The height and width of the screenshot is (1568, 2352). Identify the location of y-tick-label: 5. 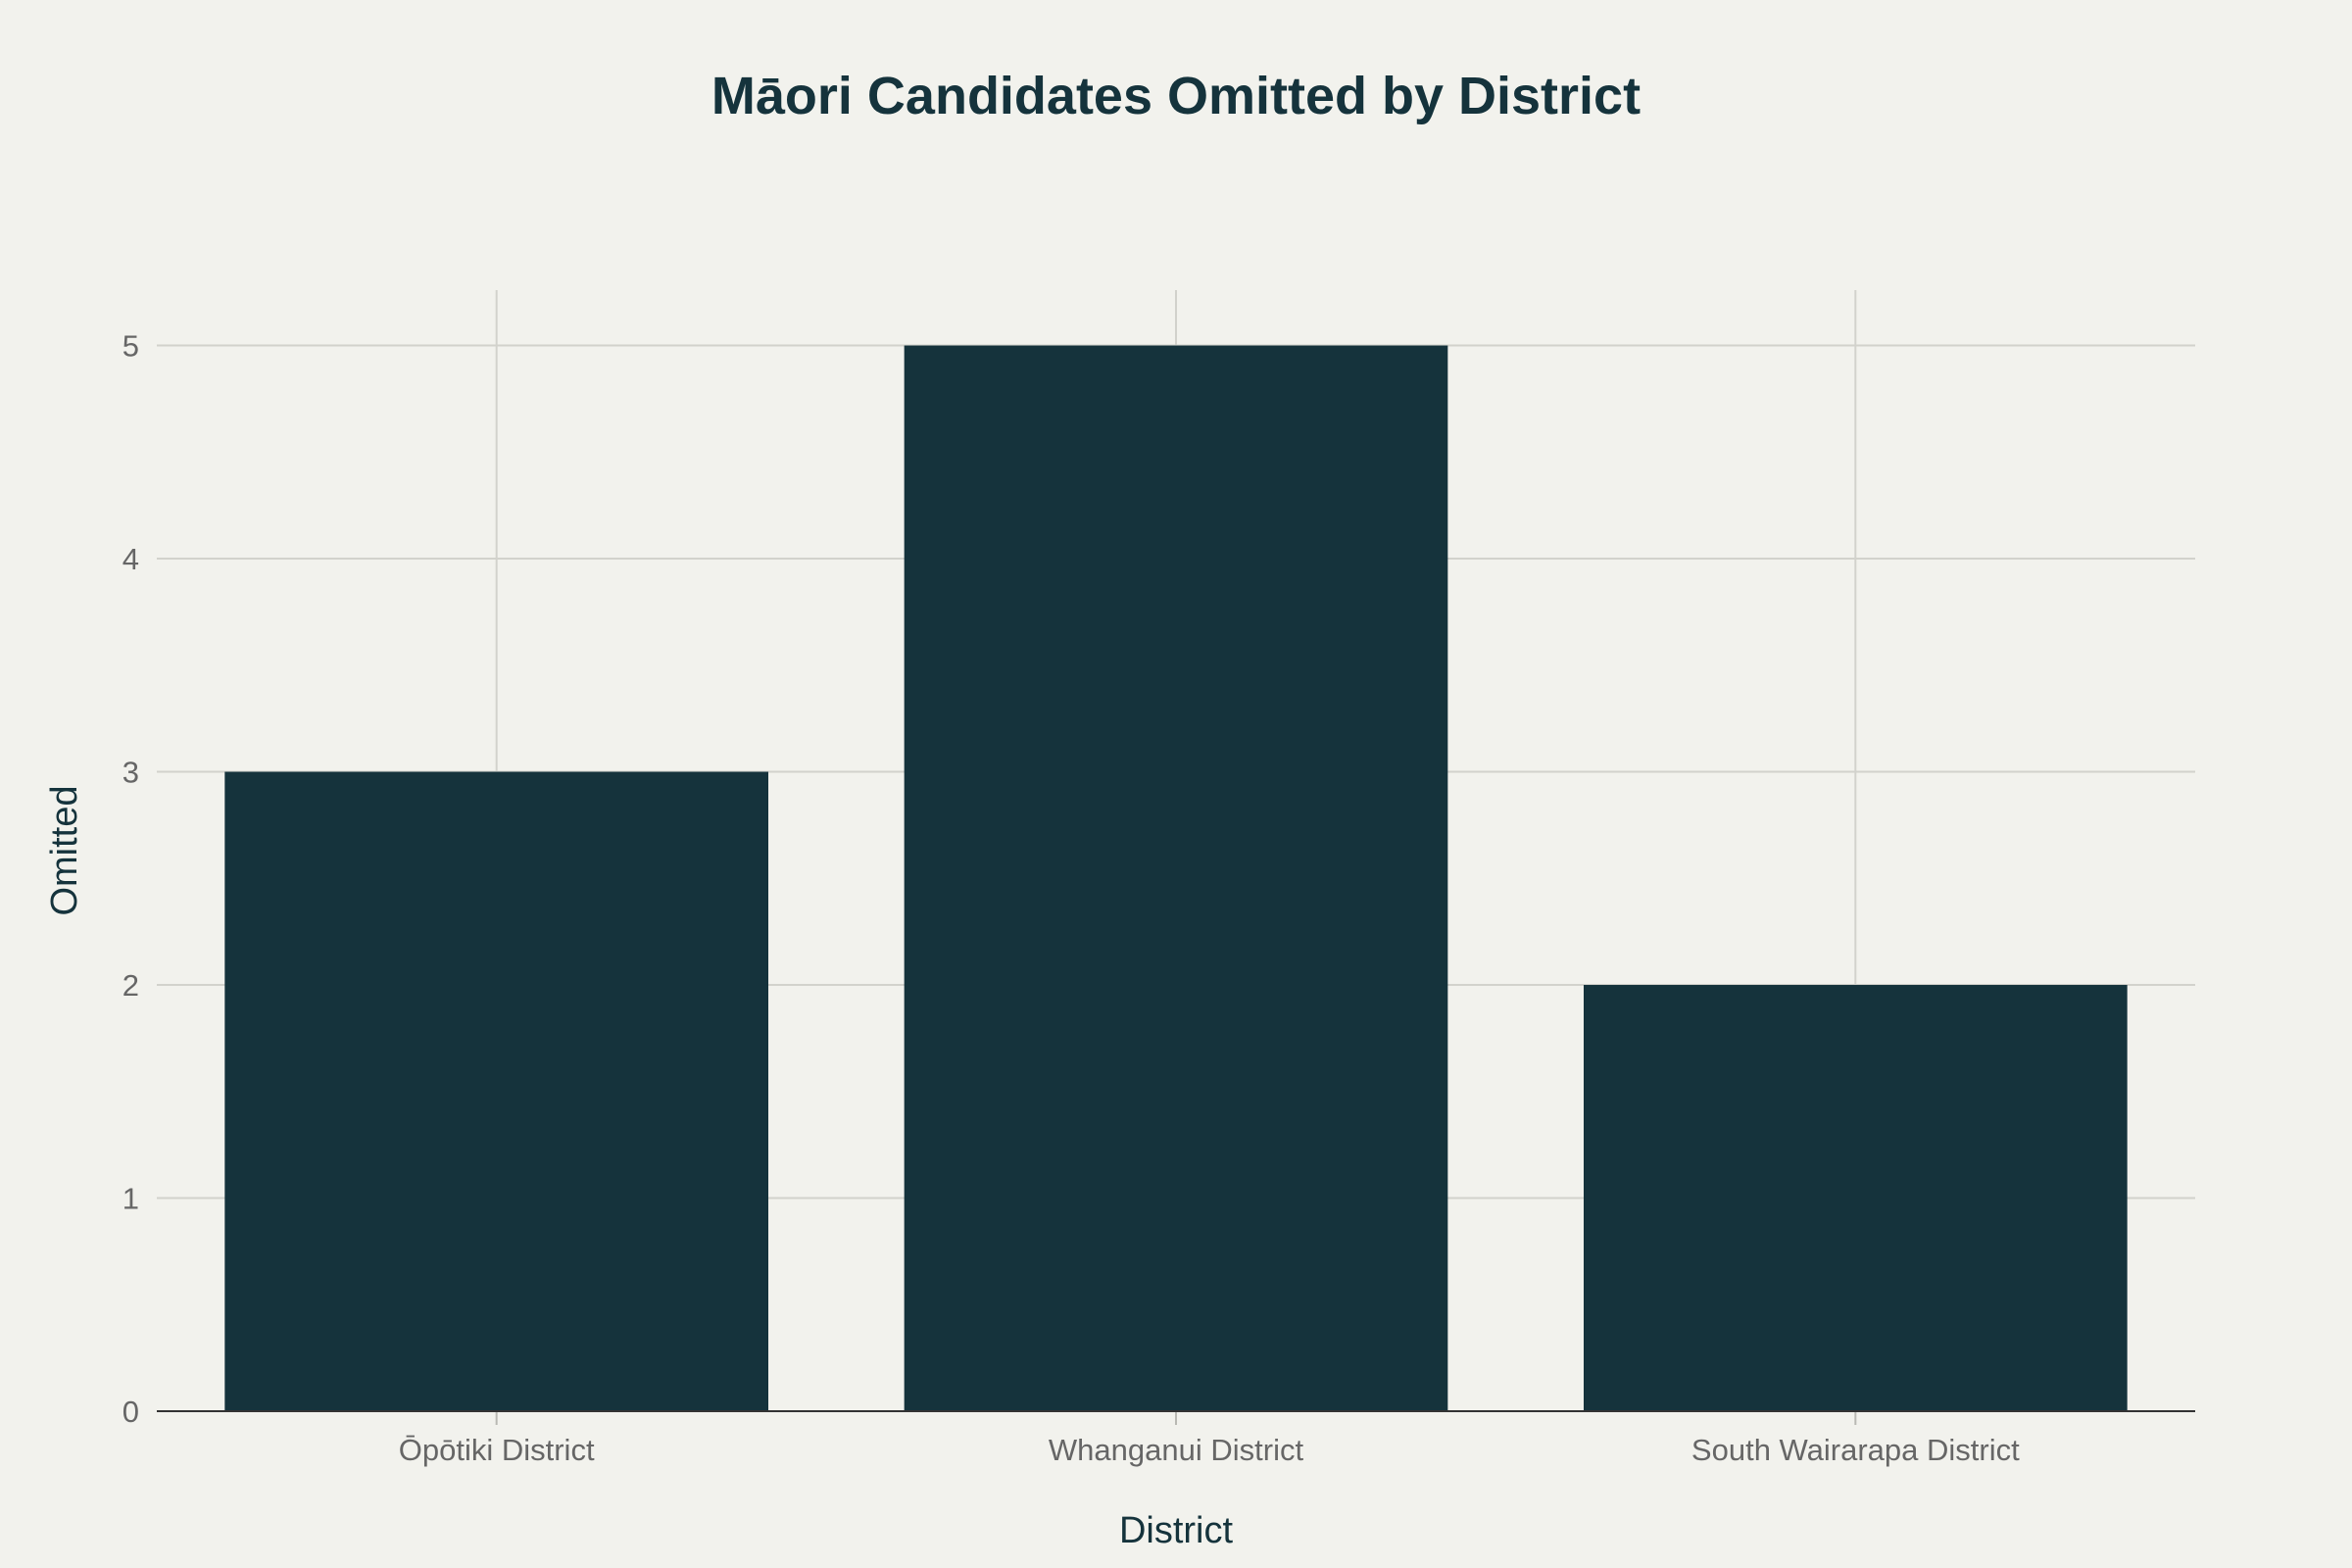
(130, 346).